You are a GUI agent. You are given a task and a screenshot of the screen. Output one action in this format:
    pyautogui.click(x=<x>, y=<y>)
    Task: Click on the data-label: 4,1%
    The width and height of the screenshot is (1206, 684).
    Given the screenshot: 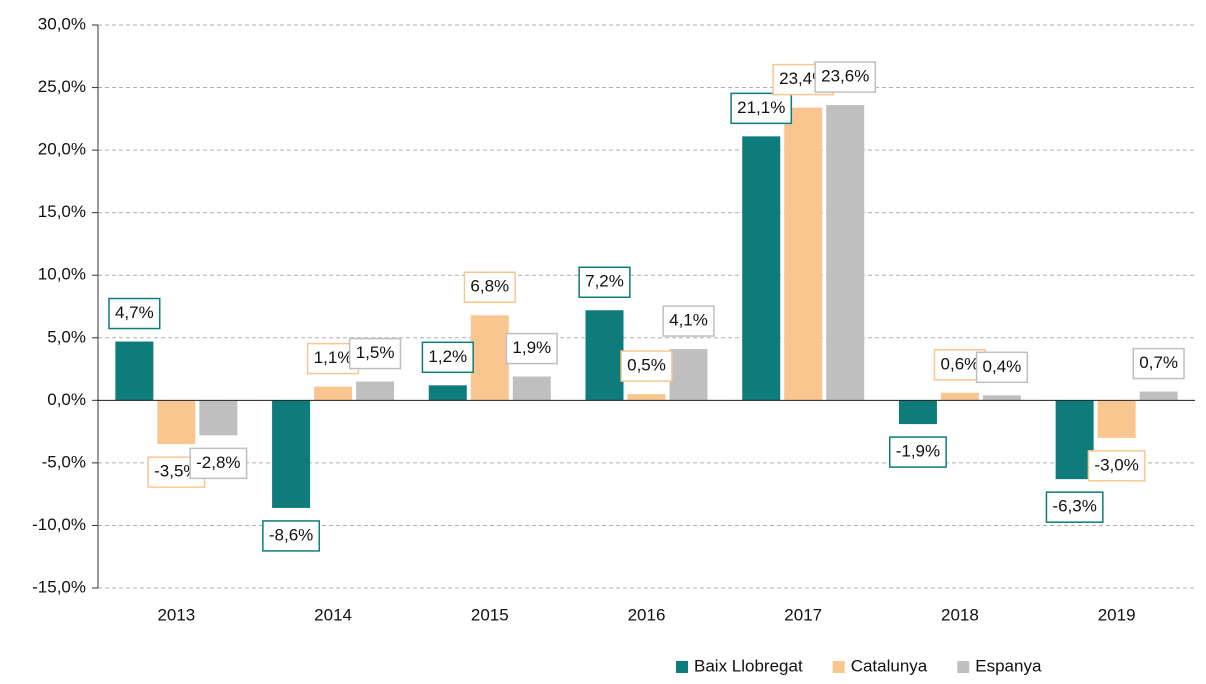 What is the action you would take?
    pyautogui.click(x=688, y=321)
    